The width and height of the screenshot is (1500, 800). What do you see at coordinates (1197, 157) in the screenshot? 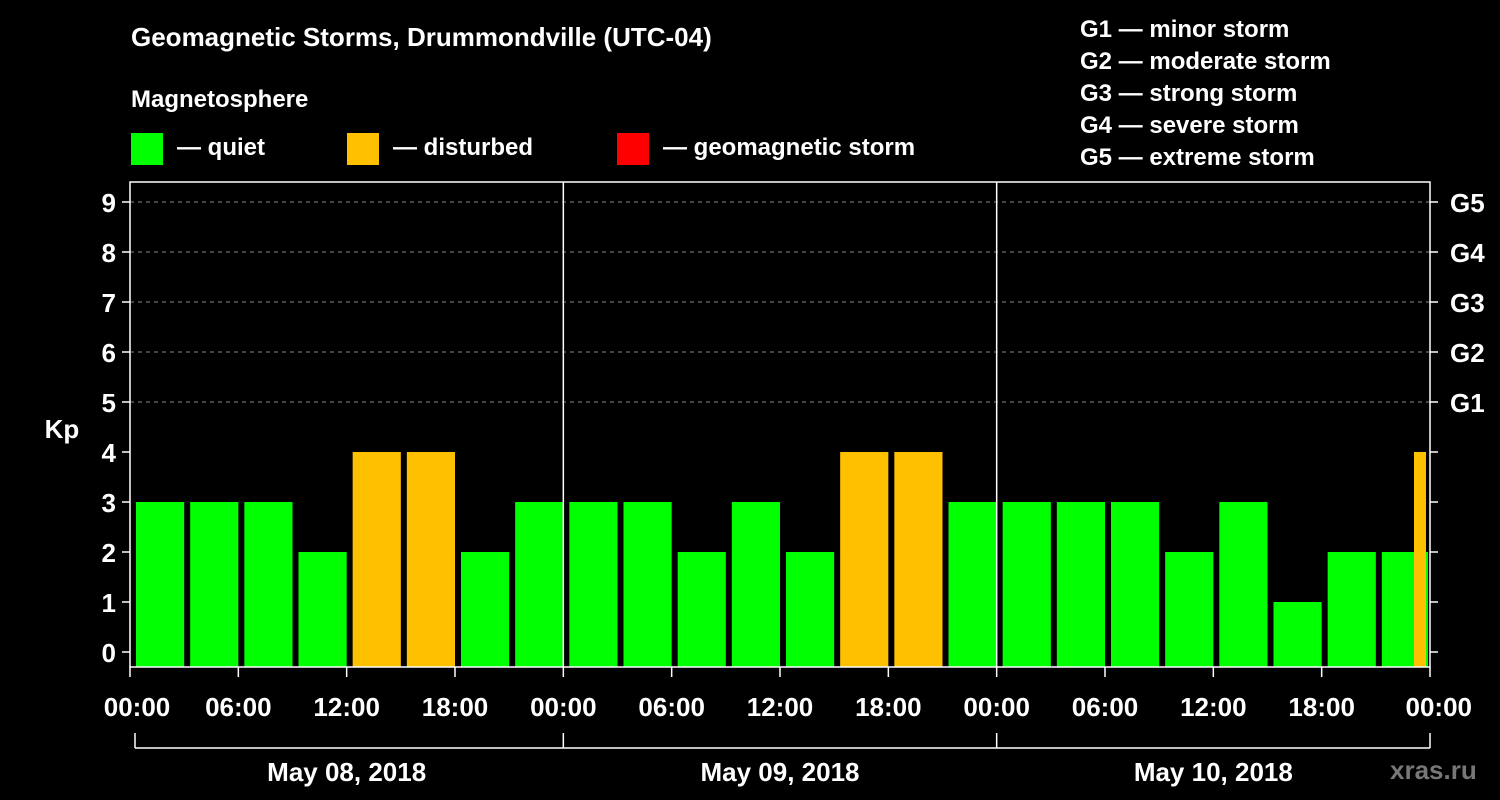
I see `storm-scale-g5: G5 — extreme storm` at bounding box center [1197, 157].